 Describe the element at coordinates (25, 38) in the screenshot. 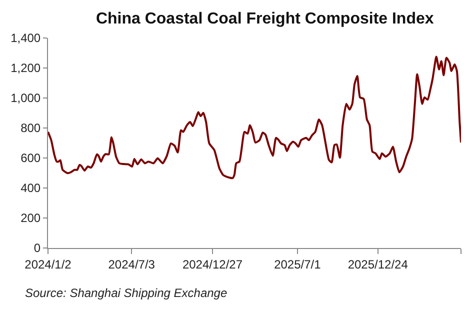

I see `y-tick-label: 1,400` at that location.